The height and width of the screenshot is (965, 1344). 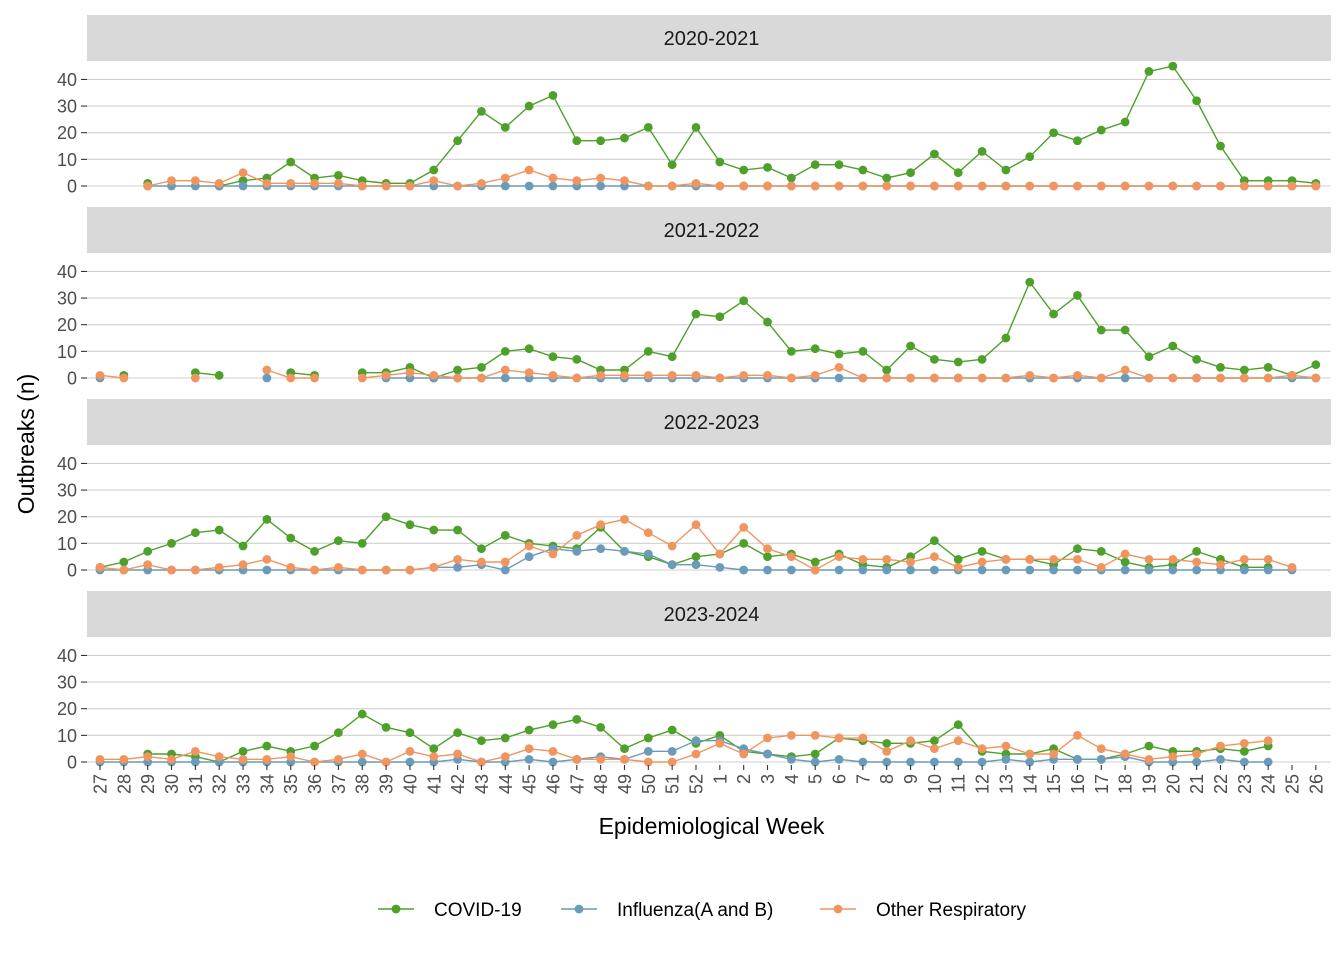 What do you see at coordinates (731, 178) in the screenshot?
I see `series-line` at bounding box center [731, 178].